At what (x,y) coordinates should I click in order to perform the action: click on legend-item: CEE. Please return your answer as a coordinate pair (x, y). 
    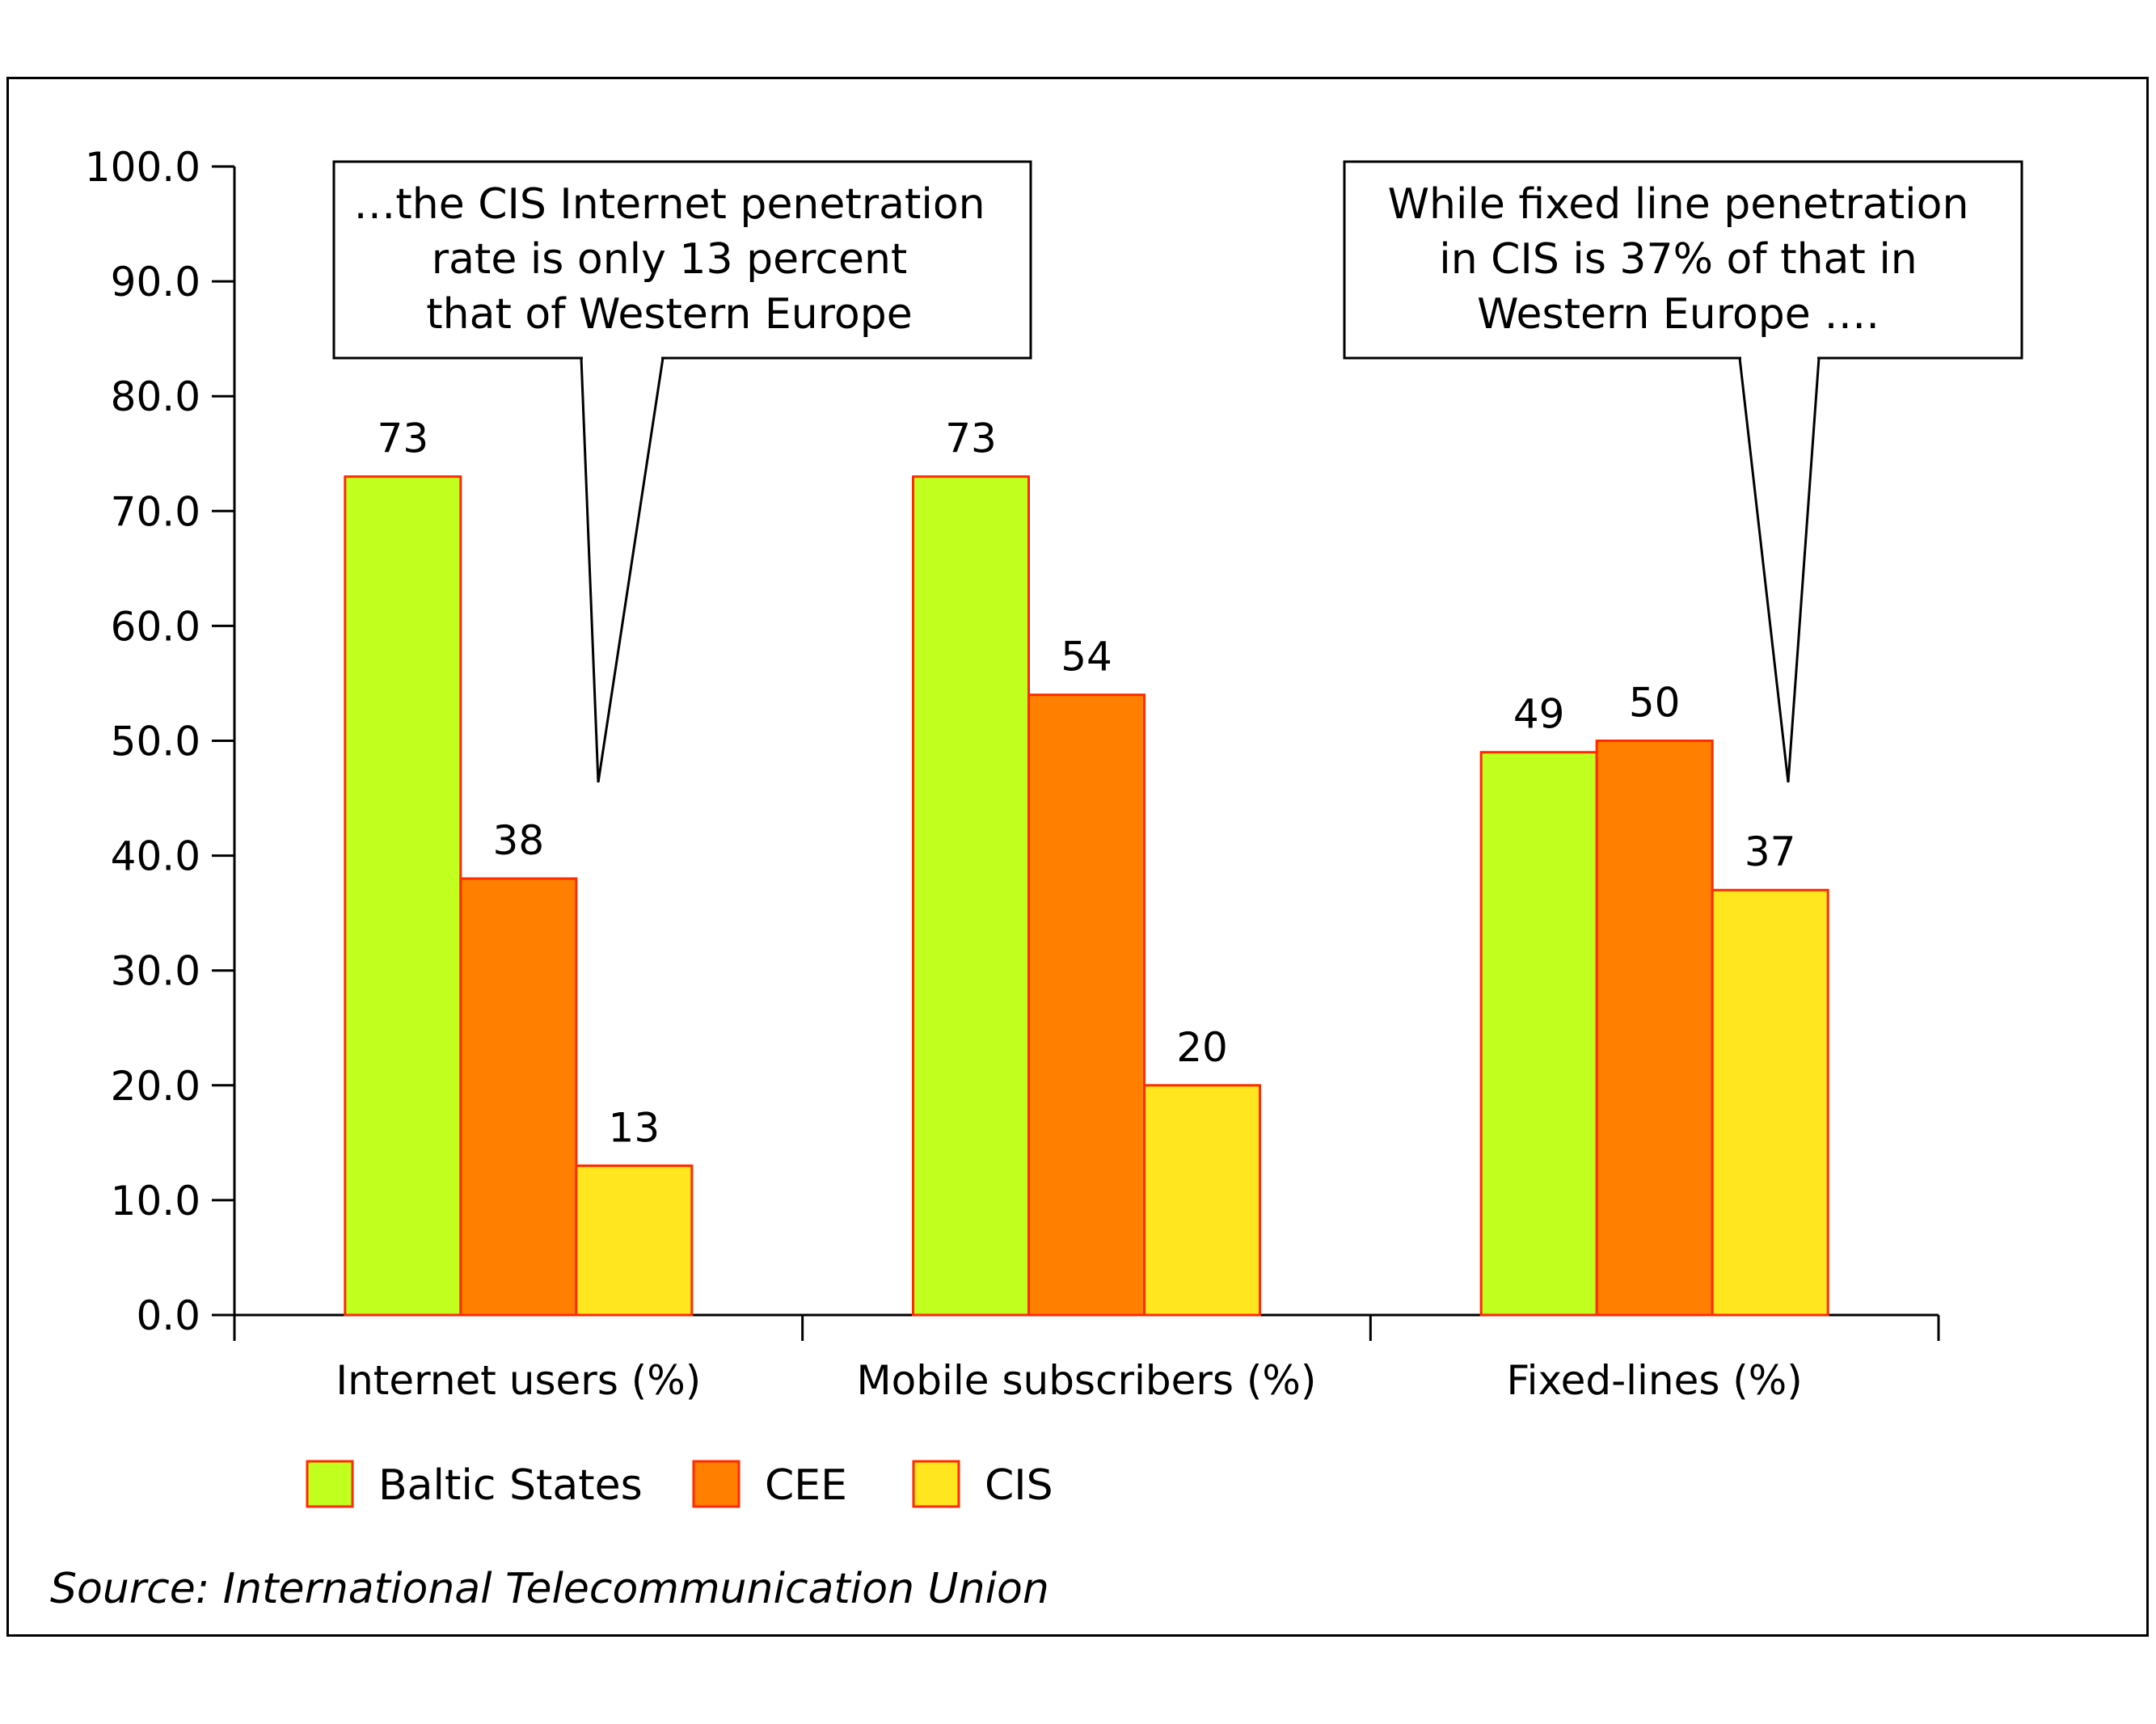
    Looking at the image, I should click on (770, 1485).